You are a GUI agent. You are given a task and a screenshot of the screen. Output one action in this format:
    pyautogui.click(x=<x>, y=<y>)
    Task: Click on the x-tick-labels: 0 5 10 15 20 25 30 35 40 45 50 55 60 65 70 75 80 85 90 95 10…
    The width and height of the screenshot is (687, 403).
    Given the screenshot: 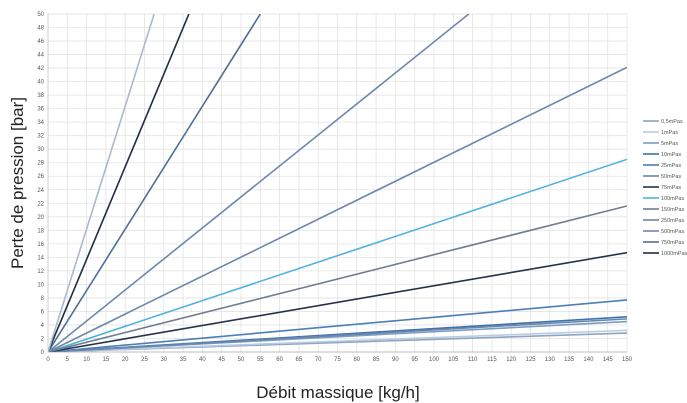 What is the action you would take?
    pyautogui.click(x=339, y=360)
    